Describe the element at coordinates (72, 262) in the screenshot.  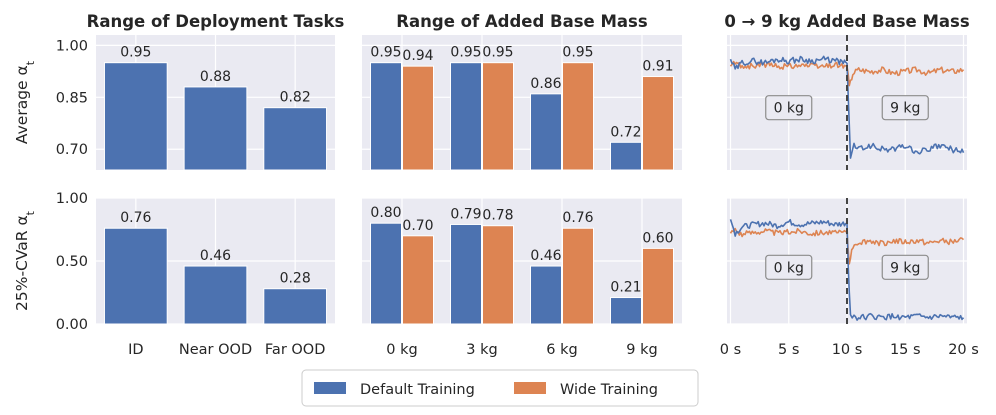
I see `y-tick-label: 0.50` at that location.